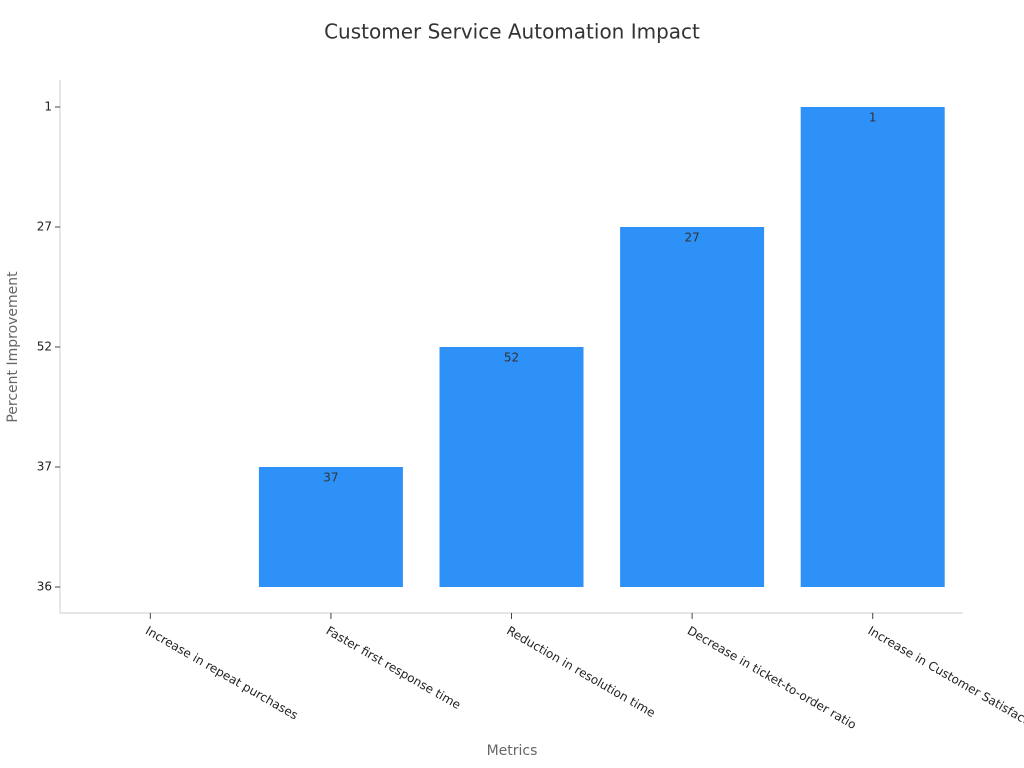  I want to click on x-tick-label: Increase in repeat purchases, so click(221, 673).